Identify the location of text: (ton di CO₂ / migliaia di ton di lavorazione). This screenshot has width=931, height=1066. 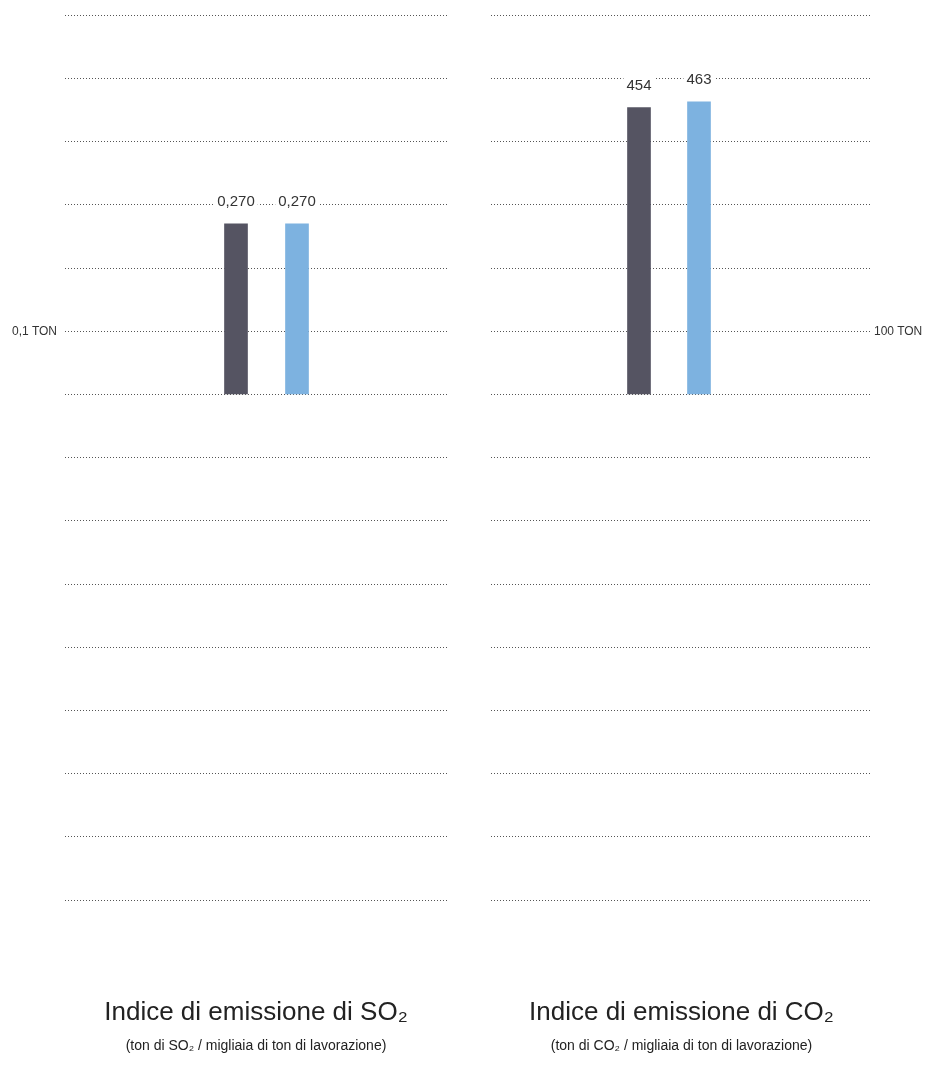
(681, 1045).